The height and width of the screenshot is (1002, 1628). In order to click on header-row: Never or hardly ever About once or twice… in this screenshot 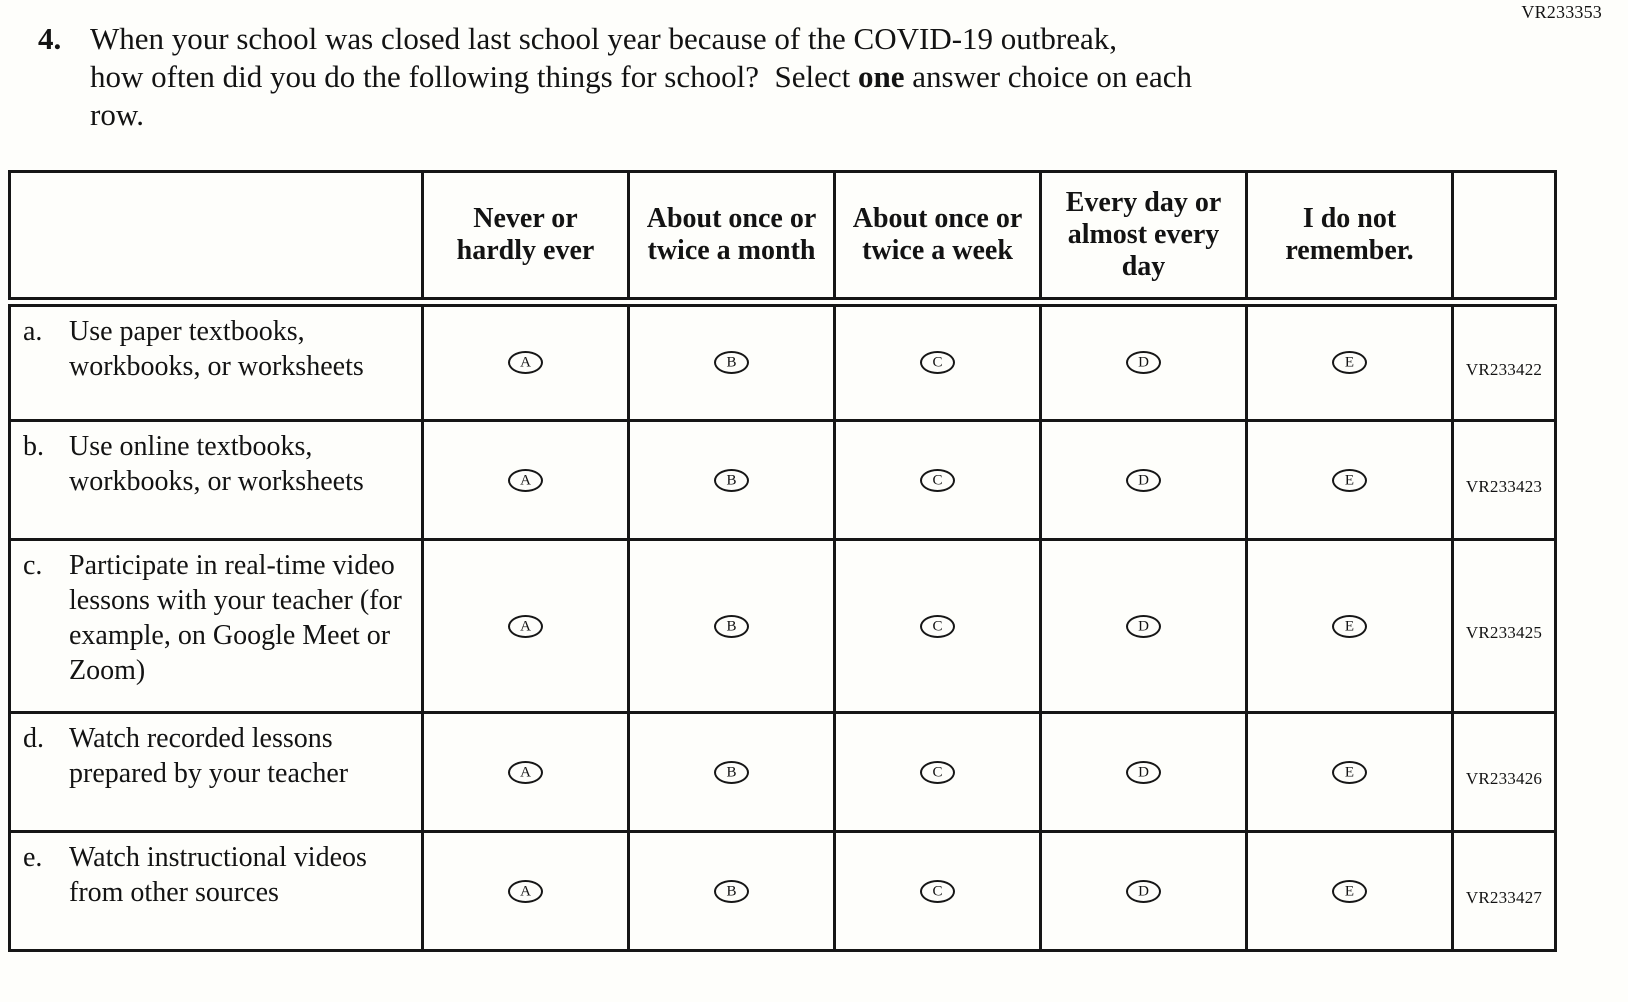, I will do `click(782, 238)`.